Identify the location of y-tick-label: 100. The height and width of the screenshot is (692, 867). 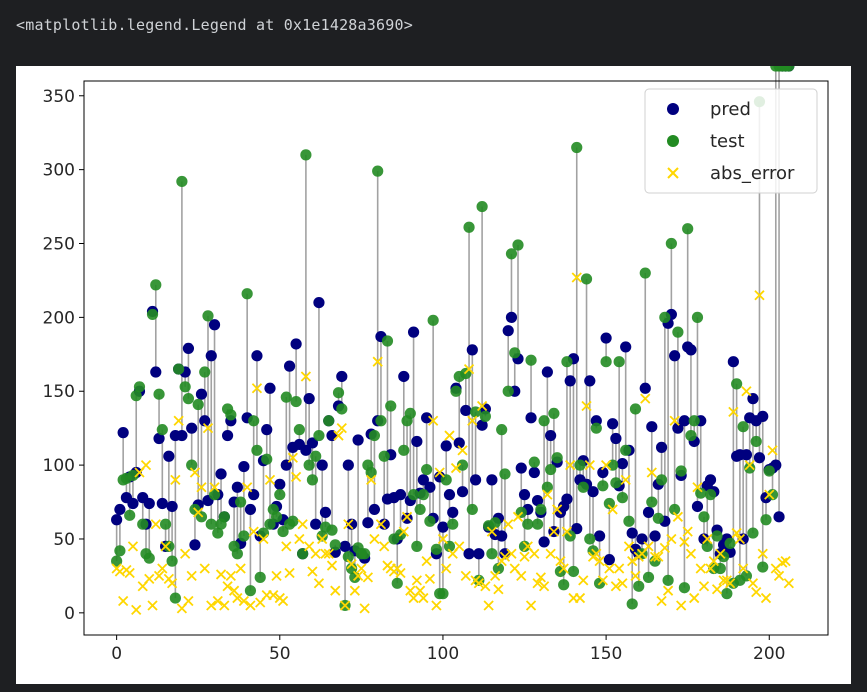
(59, 466).